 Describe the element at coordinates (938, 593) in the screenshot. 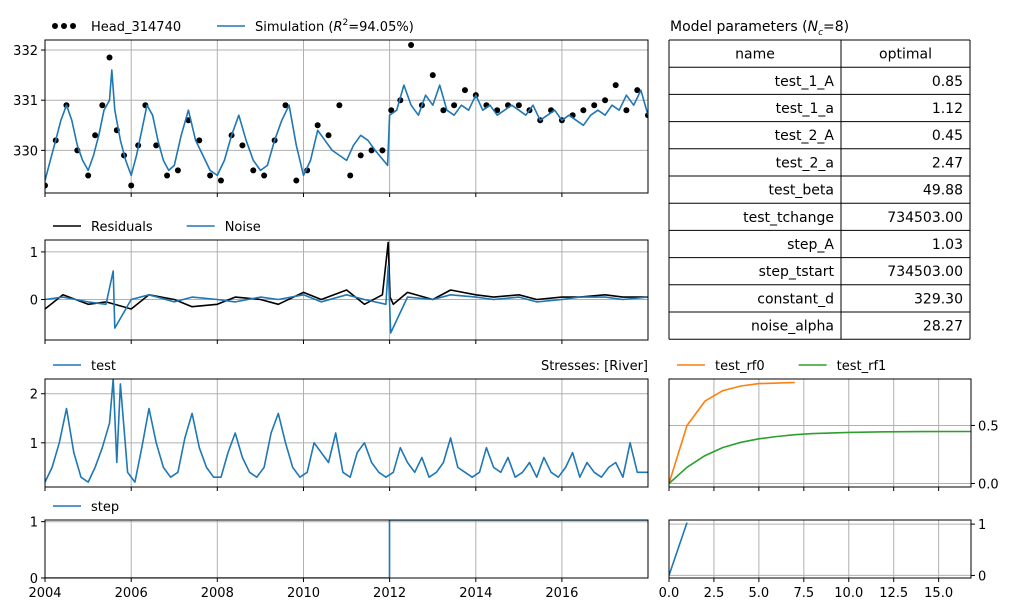

I see `x-tick-label: 15.0` at that location.